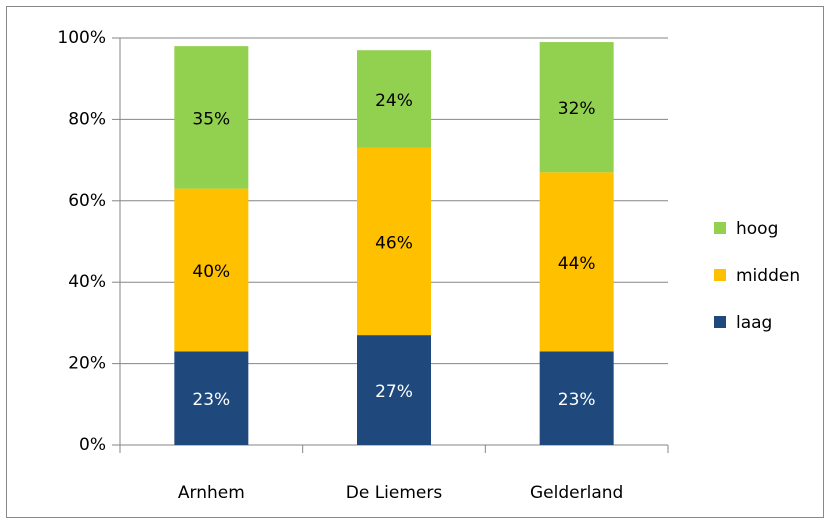  I want to click on y-tick-label: 40%, so click(87, 282).